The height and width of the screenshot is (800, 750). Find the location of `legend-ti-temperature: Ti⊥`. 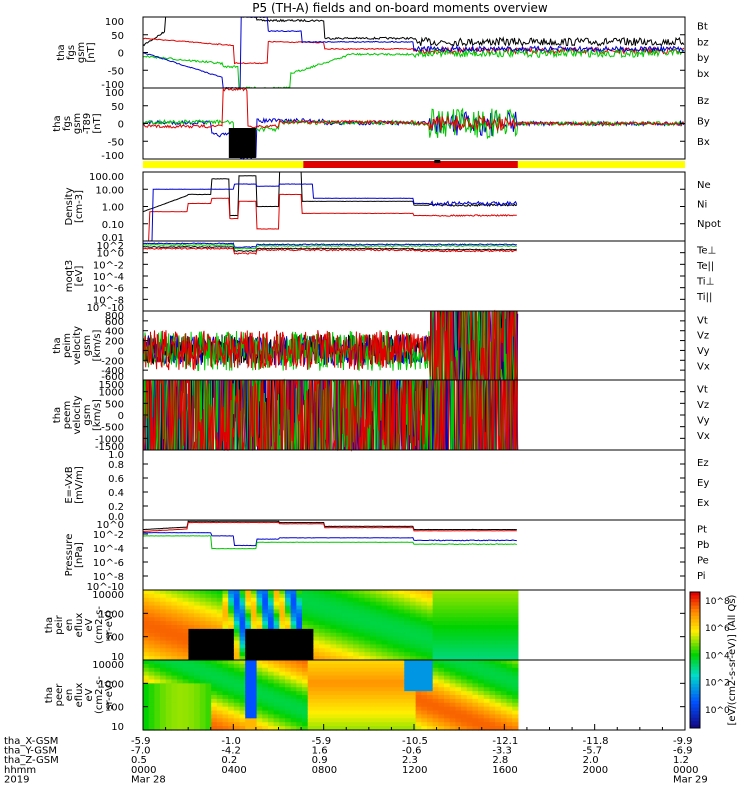

legend-ti-temperature: Ti⊥ is located at coordinates (705, 282).